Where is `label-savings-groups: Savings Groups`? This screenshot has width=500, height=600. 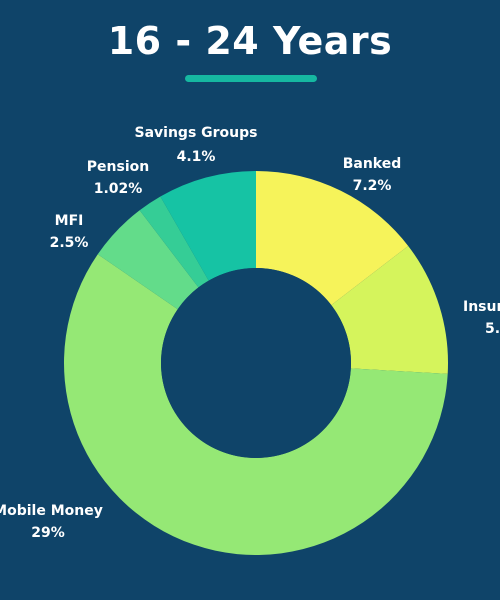 label-savings-groups: Savings Groups is located at coordinates (196, 133).